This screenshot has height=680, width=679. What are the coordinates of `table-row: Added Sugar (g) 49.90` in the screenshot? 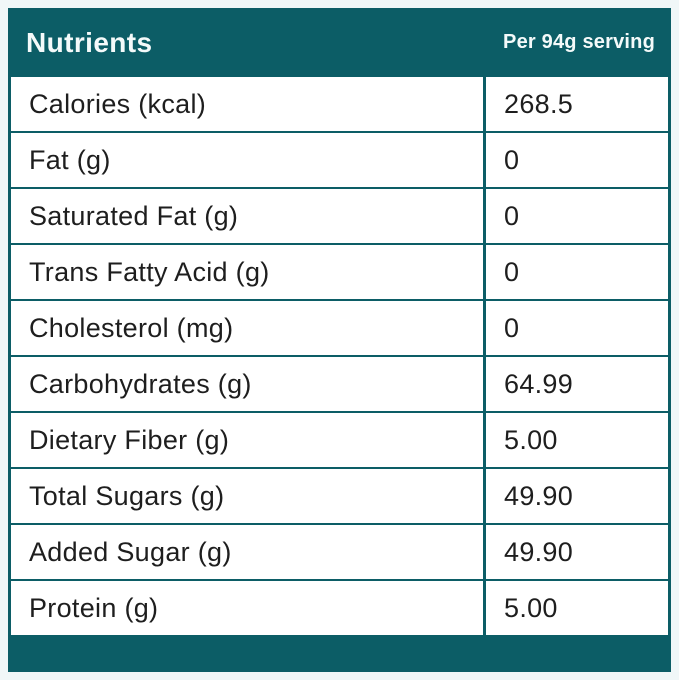 It's located at (339, 552).